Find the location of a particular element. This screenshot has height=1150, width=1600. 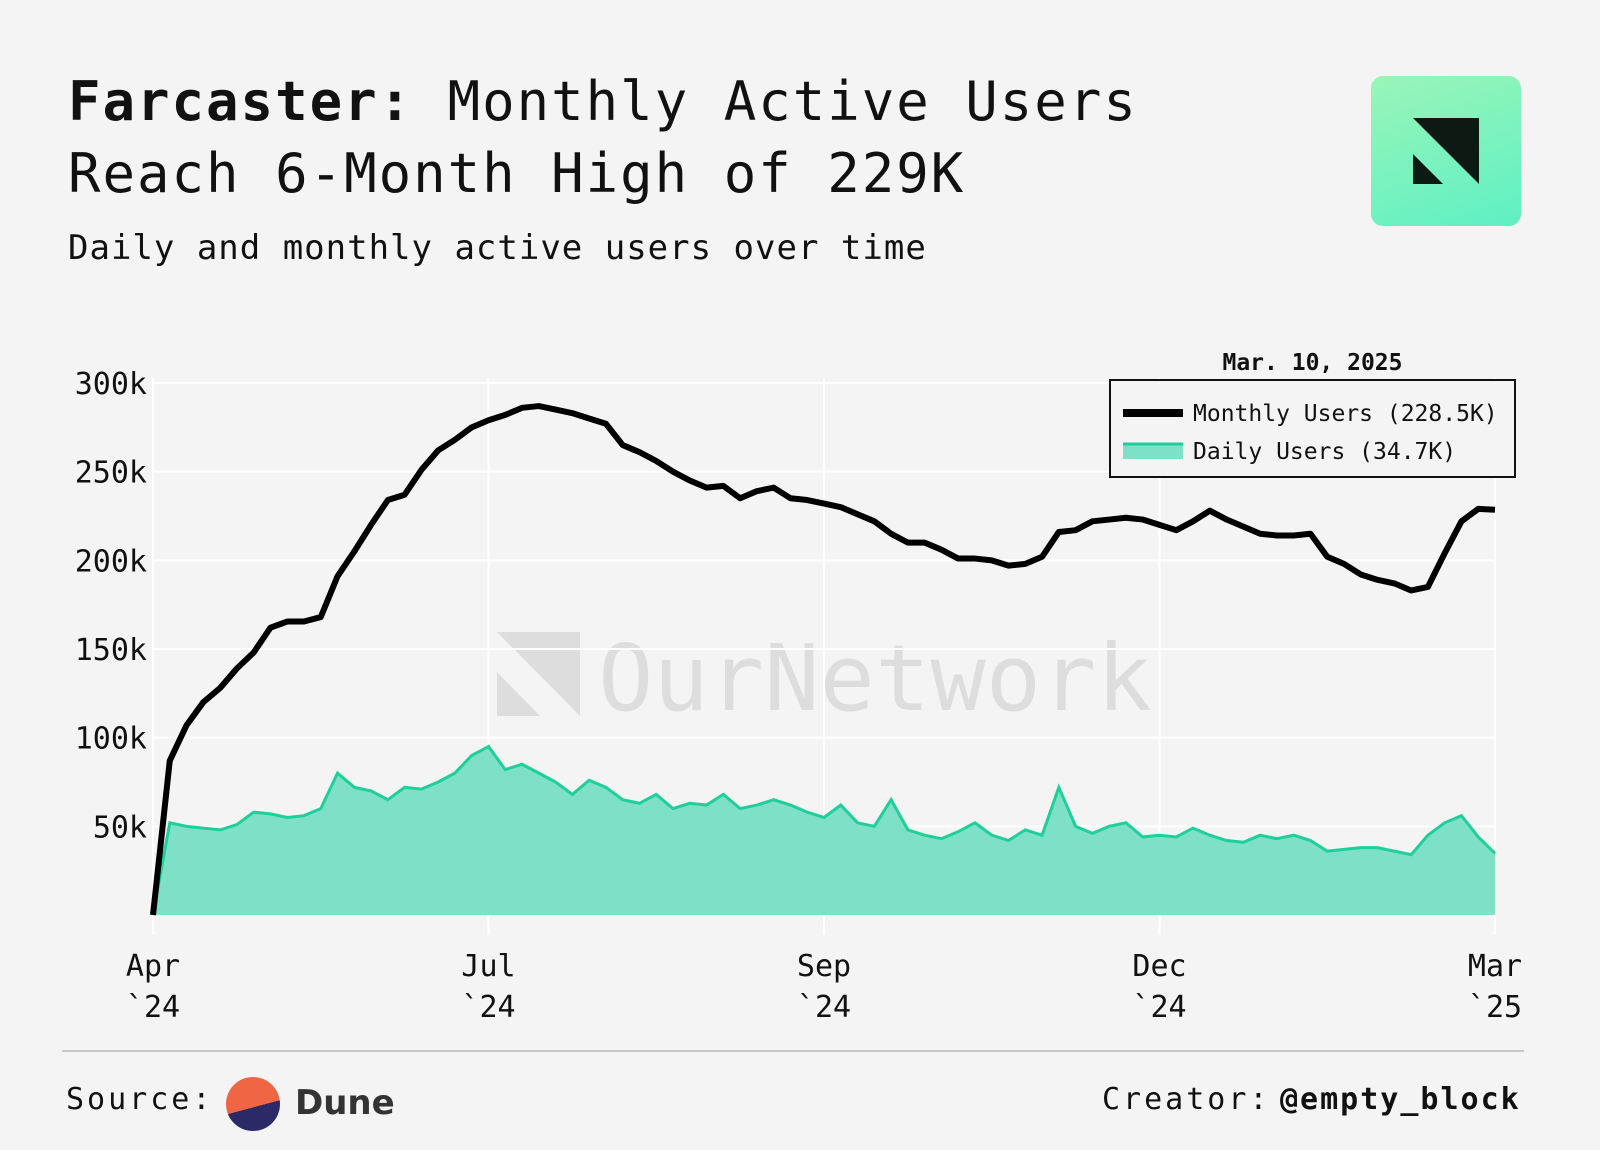

legend-title: Mar. 10, 2025 is located at coordinates (1312, 363).